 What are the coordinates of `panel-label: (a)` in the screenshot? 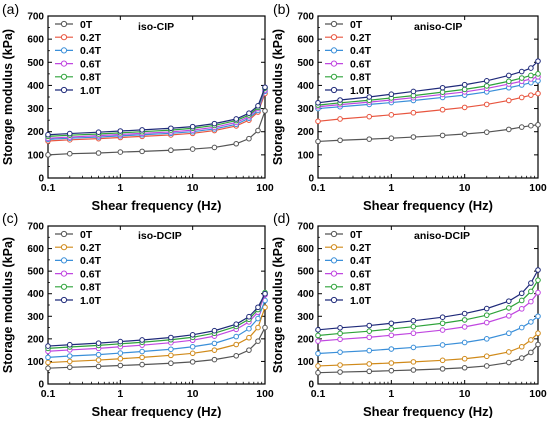 It's located at (10, 9).